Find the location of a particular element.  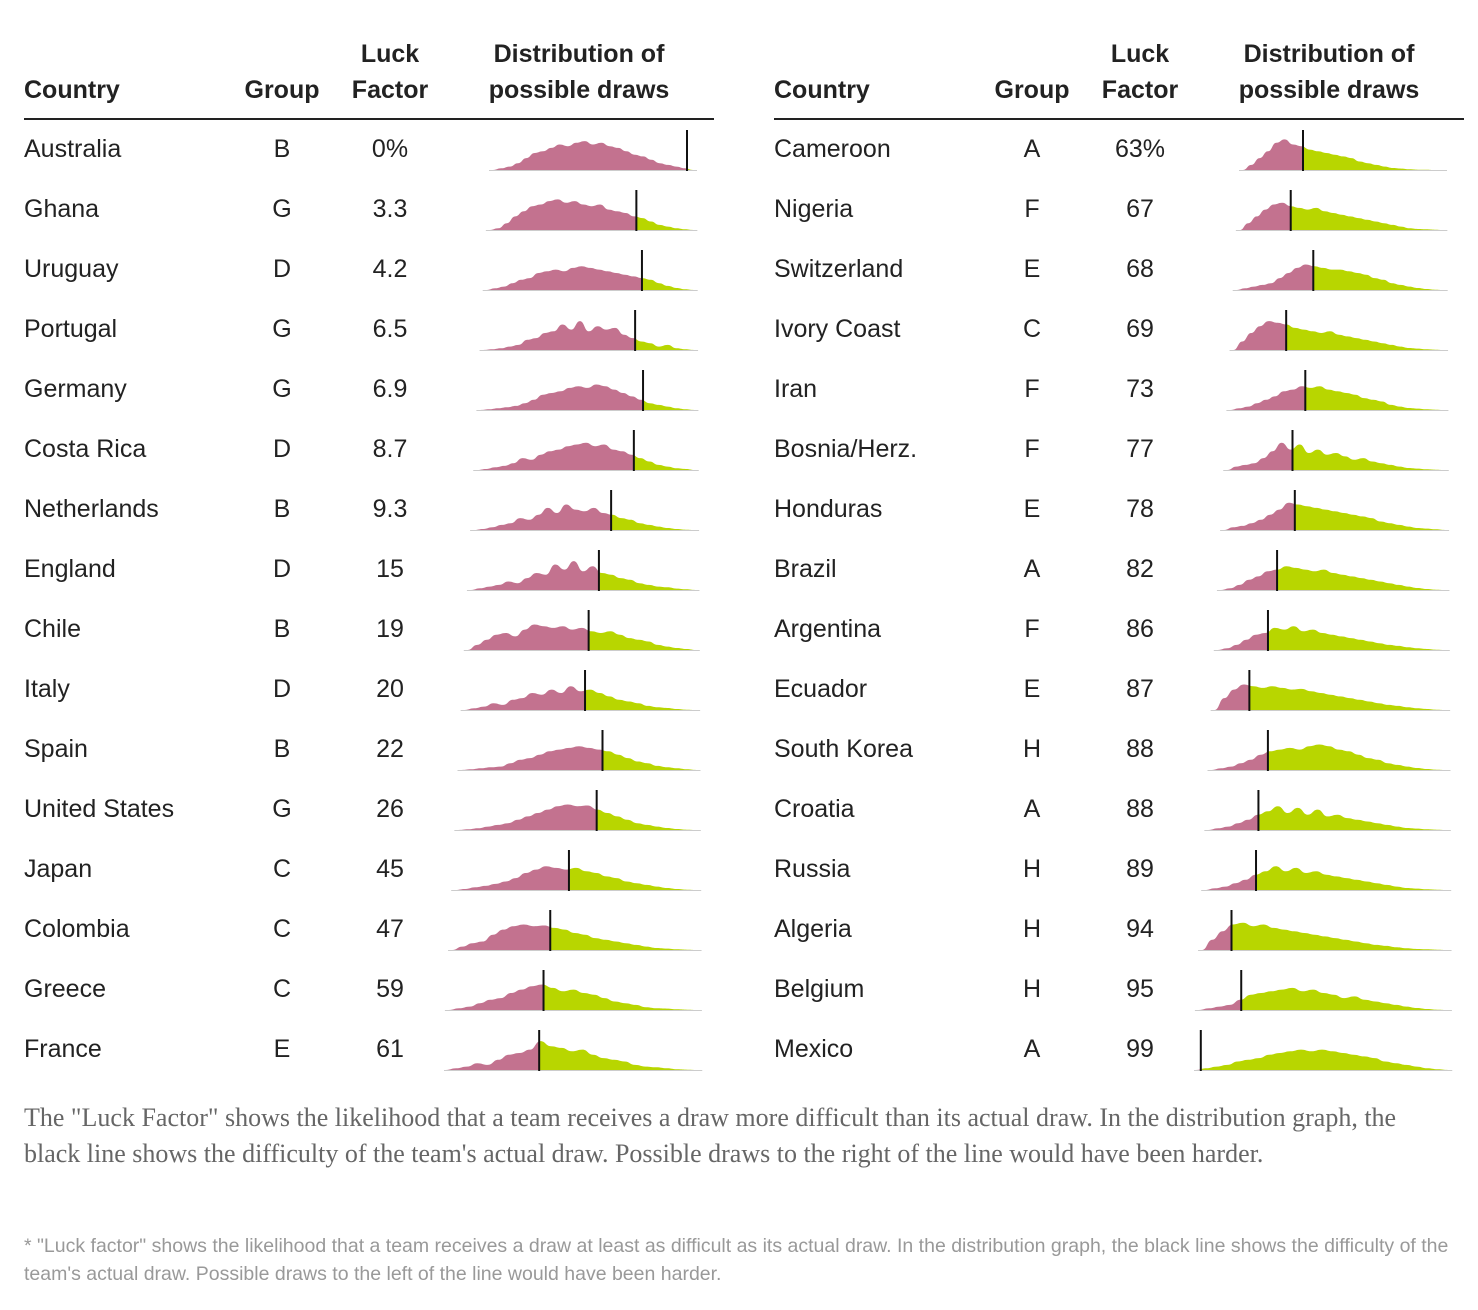

header-country: Country is located at coordinates (72, 90).